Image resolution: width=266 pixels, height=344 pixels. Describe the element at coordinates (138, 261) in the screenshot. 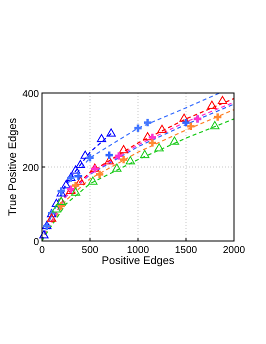

I see `x-axis-title: Positive Edges` at that location.